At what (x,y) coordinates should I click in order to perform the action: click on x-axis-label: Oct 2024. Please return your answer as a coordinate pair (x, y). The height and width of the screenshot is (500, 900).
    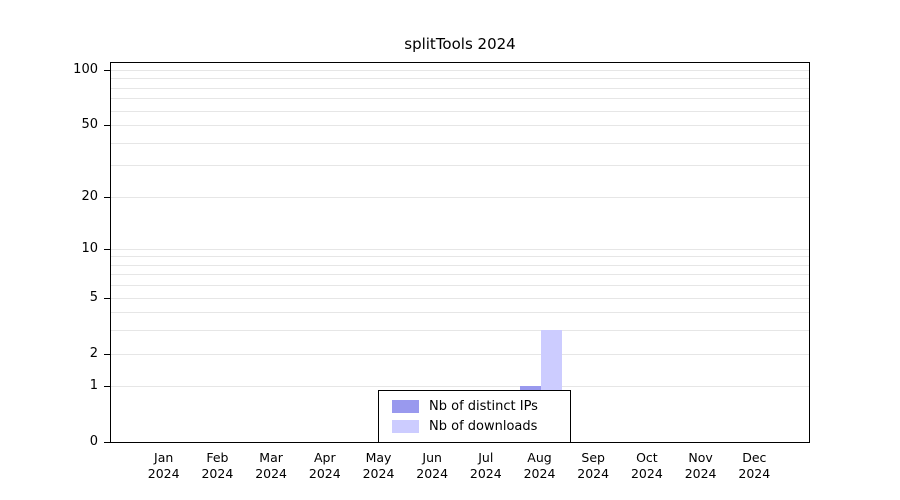
    Looking at the image, I should click on (646, 465).